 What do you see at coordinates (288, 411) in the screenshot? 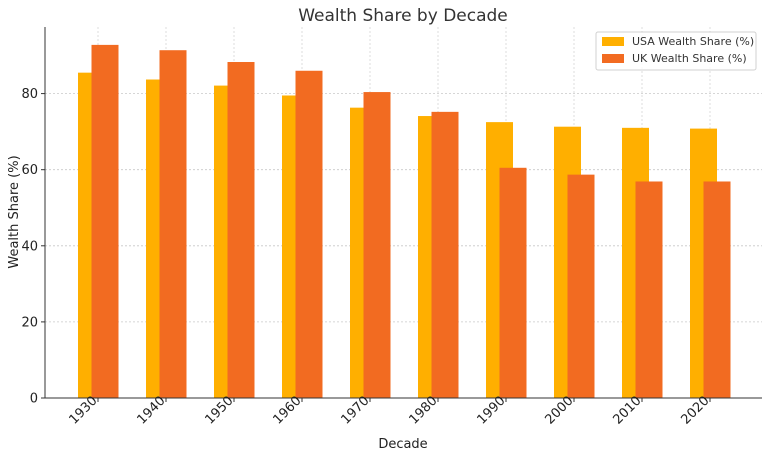
I see `x-tick-label: 1960` at bounding box center [288, 411].